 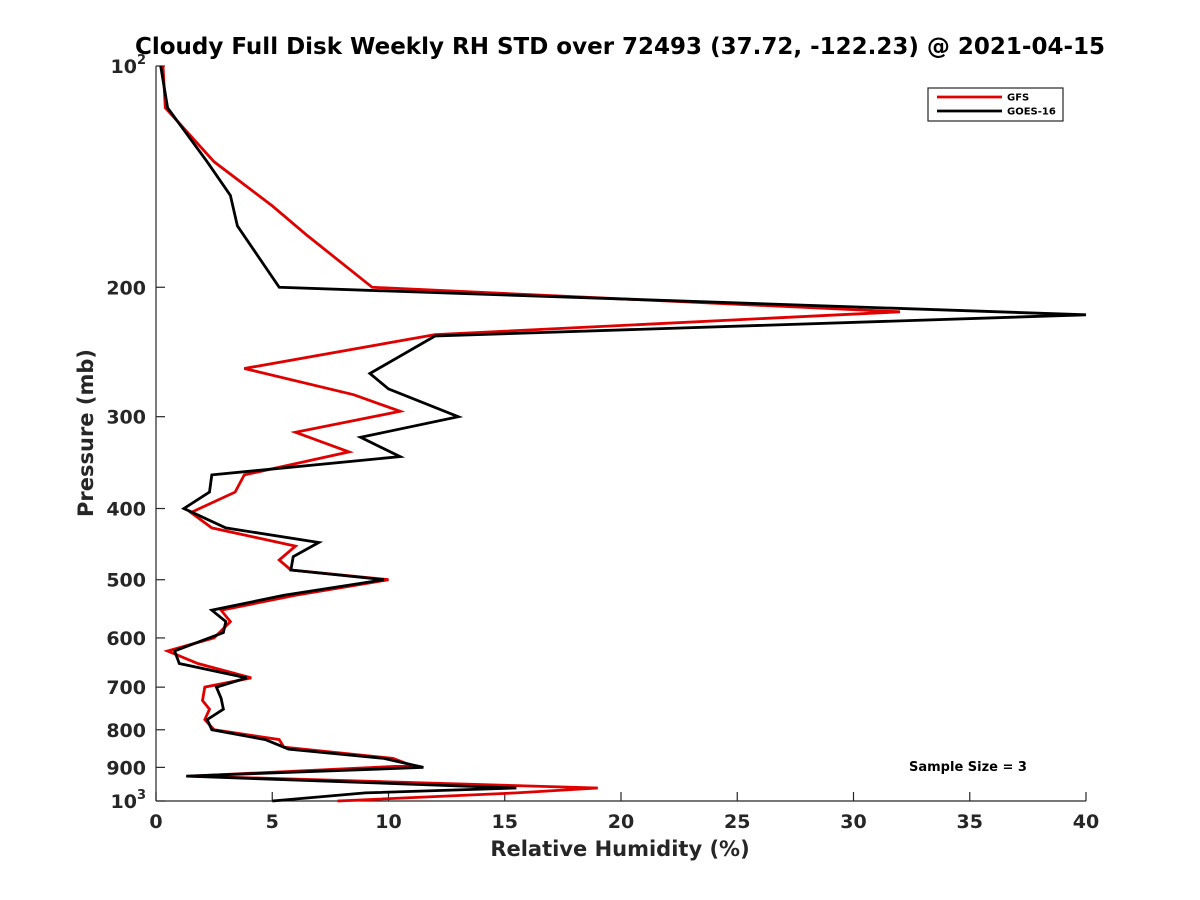 What do you see at coordinates (126, 731) in the screenshot?
I see `y-tick-label: 800` at bounding box center [126, 731].